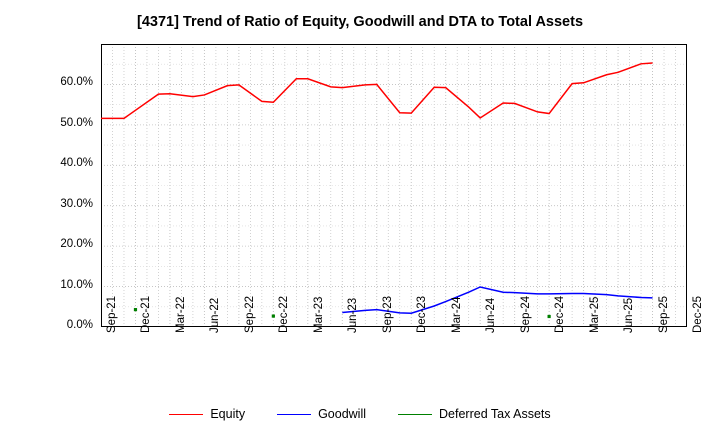 The height and width of the screenshot is (440, 720). Describe the element at coordinates (76, 122) in the screenshot. I see `y-axis-tick-label: 50.0%` at that location.